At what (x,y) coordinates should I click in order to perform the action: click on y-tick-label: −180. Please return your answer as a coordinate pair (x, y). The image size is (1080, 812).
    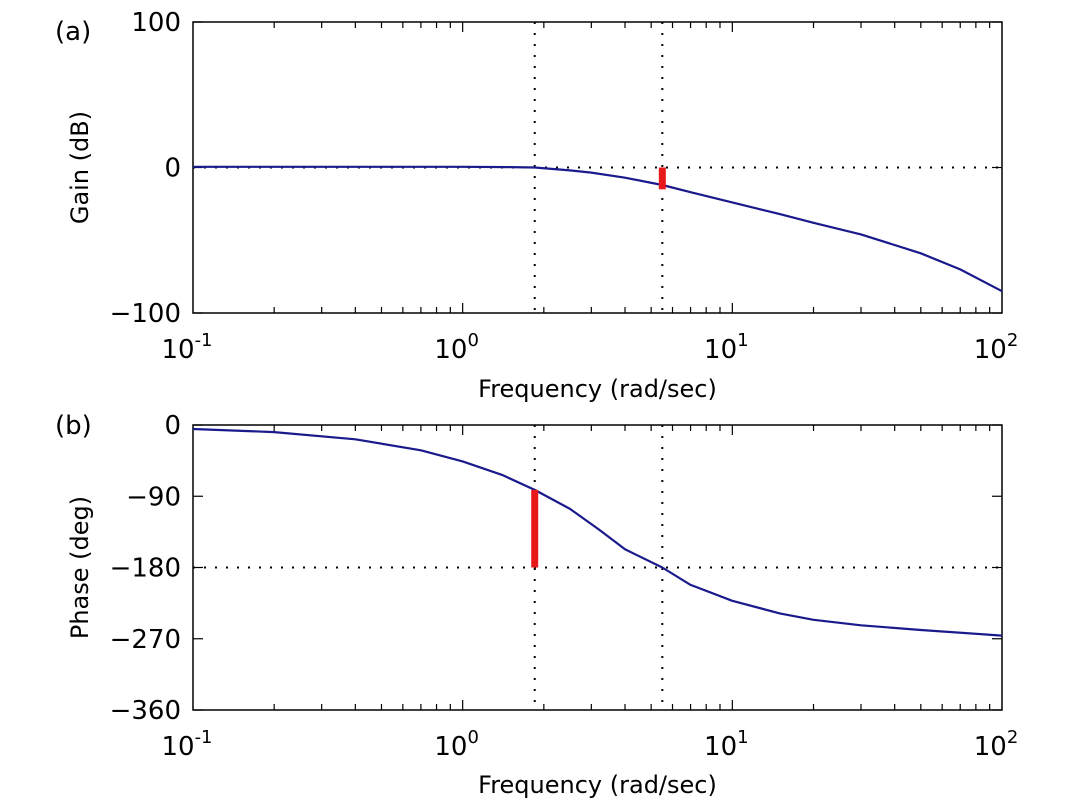
    Looking at the image, I should click on (145, 569).